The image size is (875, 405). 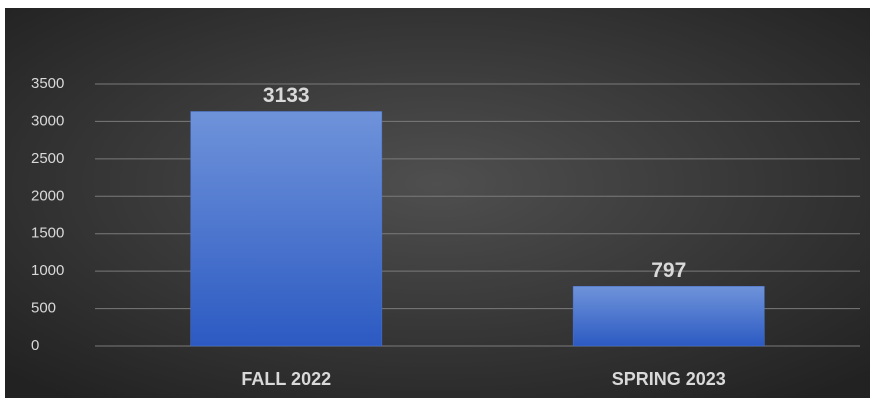 I want to click on y-tick-label: 2000, so click(x=47, y=195).